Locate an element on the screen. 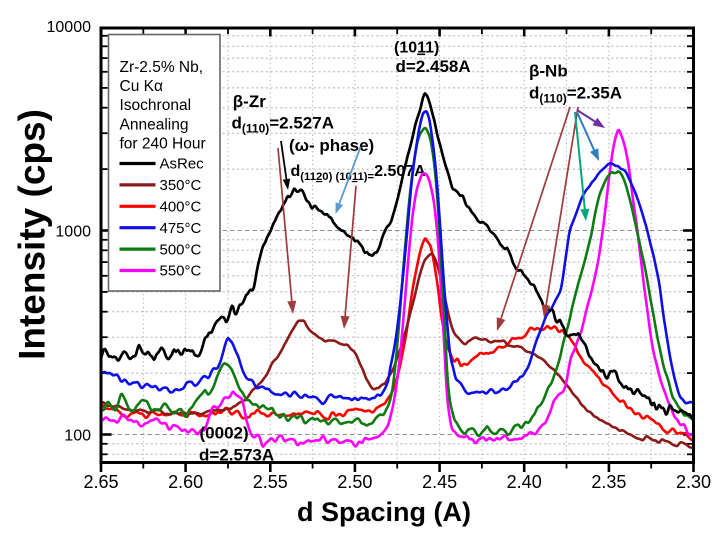 The height and width of the screenshot is (535, 722). svg-text: 2.35 is located at coordinates (608, 482).